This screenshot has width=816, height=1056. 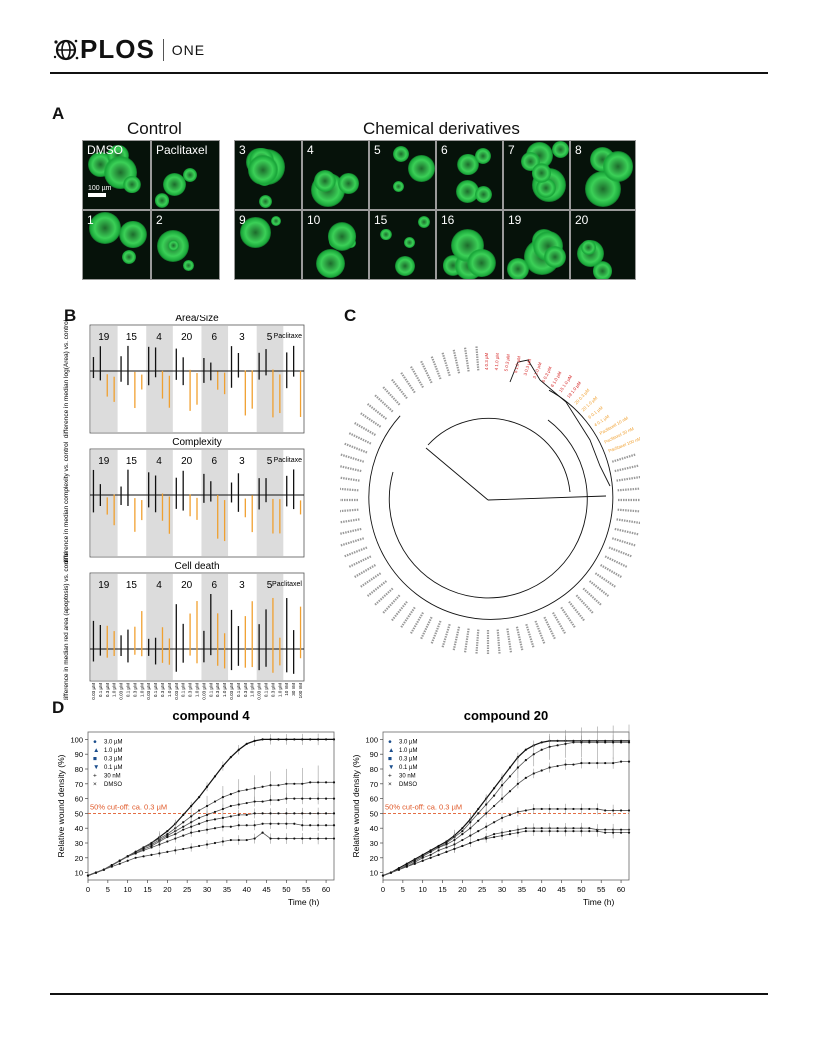 I want to click on tile-label: Paclitaxel, so click(x=182, y=150).